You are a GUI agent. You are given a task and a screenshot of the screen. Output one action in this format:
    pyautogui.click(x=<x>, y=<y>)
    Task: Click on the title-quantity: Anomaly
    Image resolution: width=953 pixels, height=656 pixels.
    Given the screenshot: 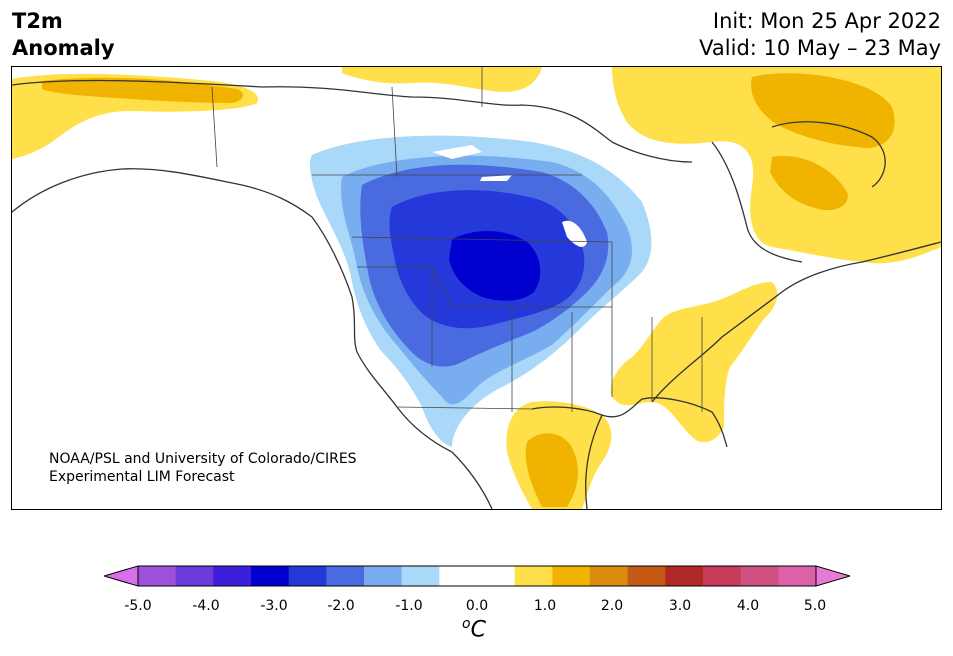 What is the action you would take?
    pyautogui.click(x=63, y=48)
    